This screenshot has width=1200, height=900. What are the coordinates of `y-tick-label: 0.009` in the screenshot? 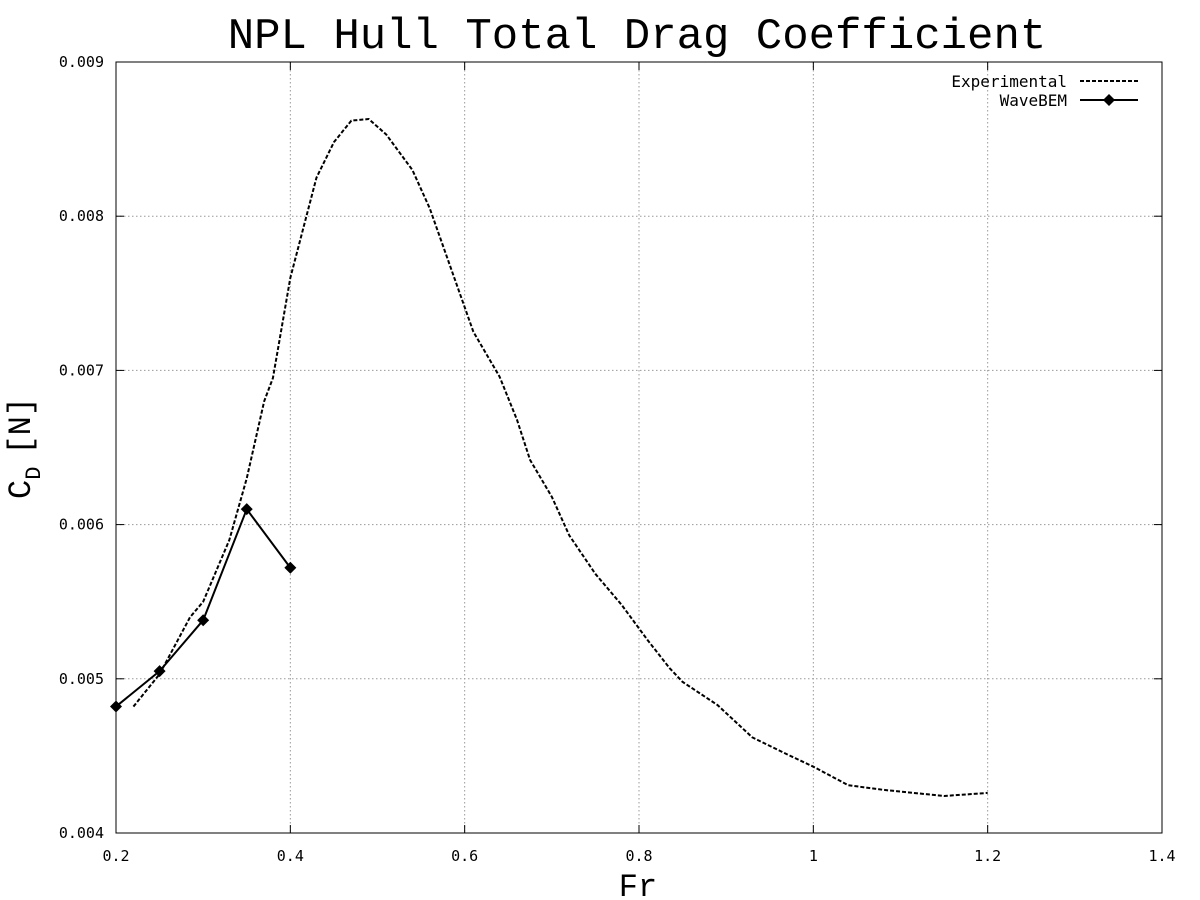 It's located at (81, 62).